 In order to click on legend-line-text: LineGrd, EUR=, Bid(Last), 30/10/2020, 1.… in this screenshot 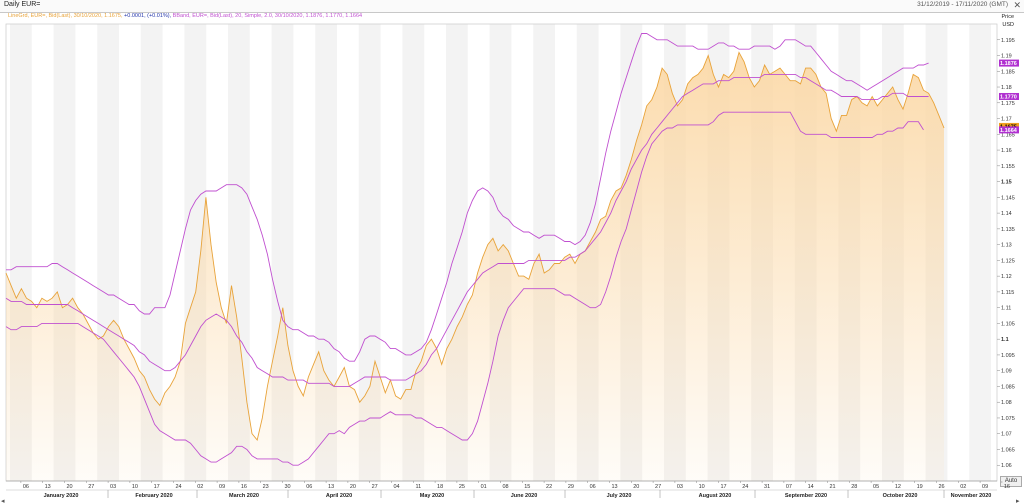, I will do `click(65, 16)`.